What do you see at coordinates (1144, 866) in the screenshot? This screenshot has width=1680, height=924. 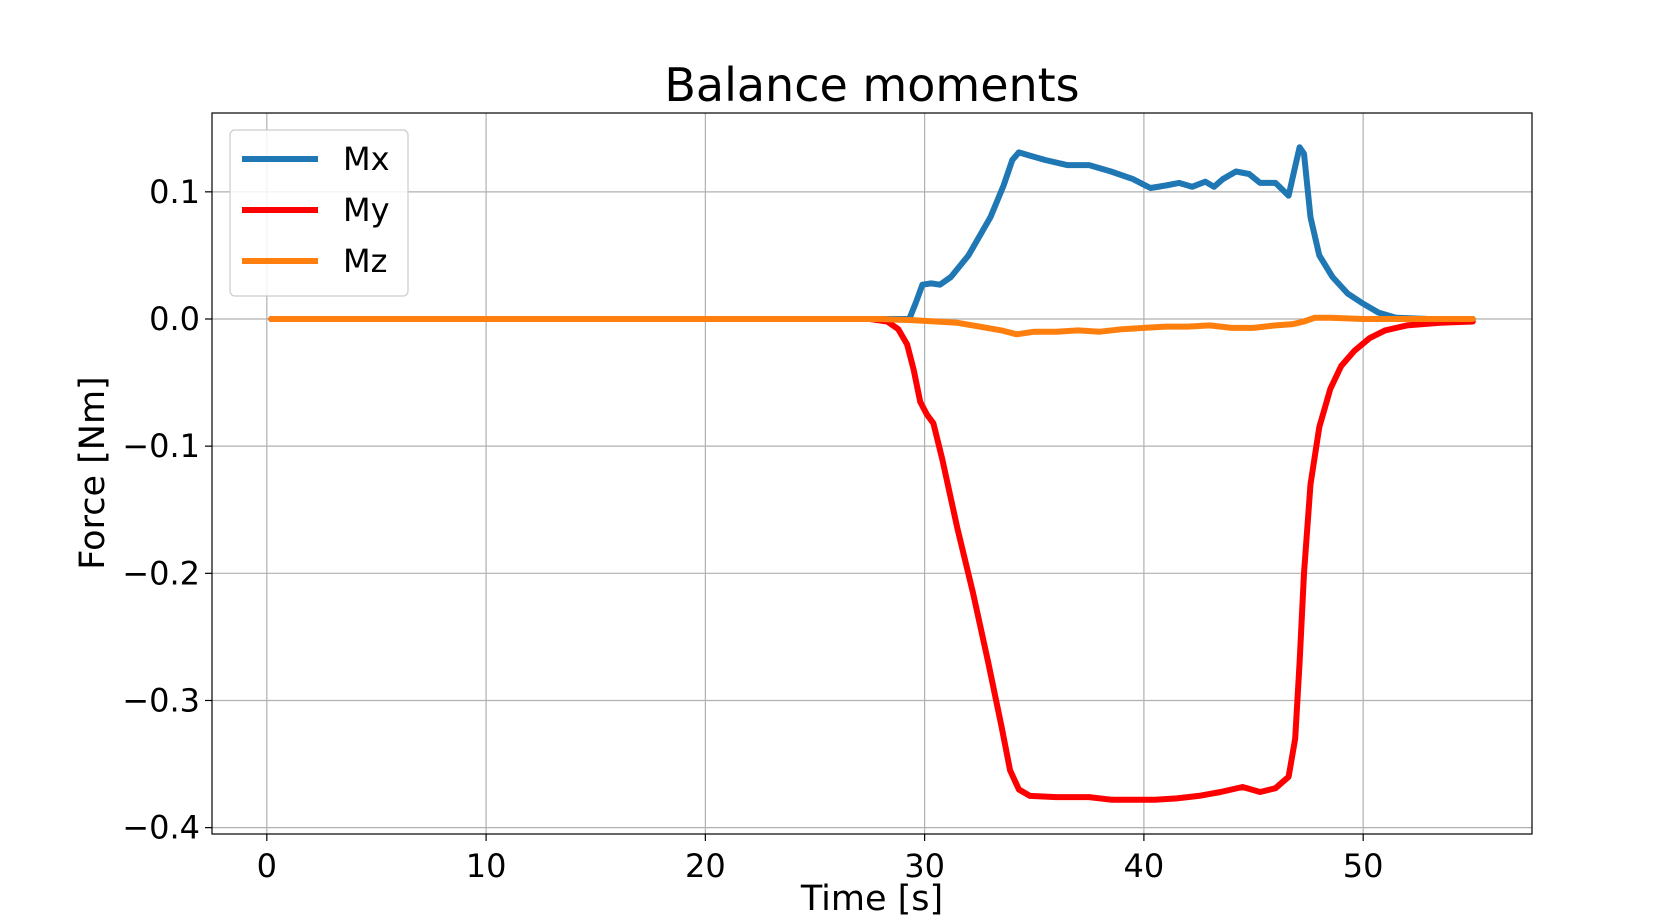 I see `x-tick-label: 40` at bounding box center [1144, 866].